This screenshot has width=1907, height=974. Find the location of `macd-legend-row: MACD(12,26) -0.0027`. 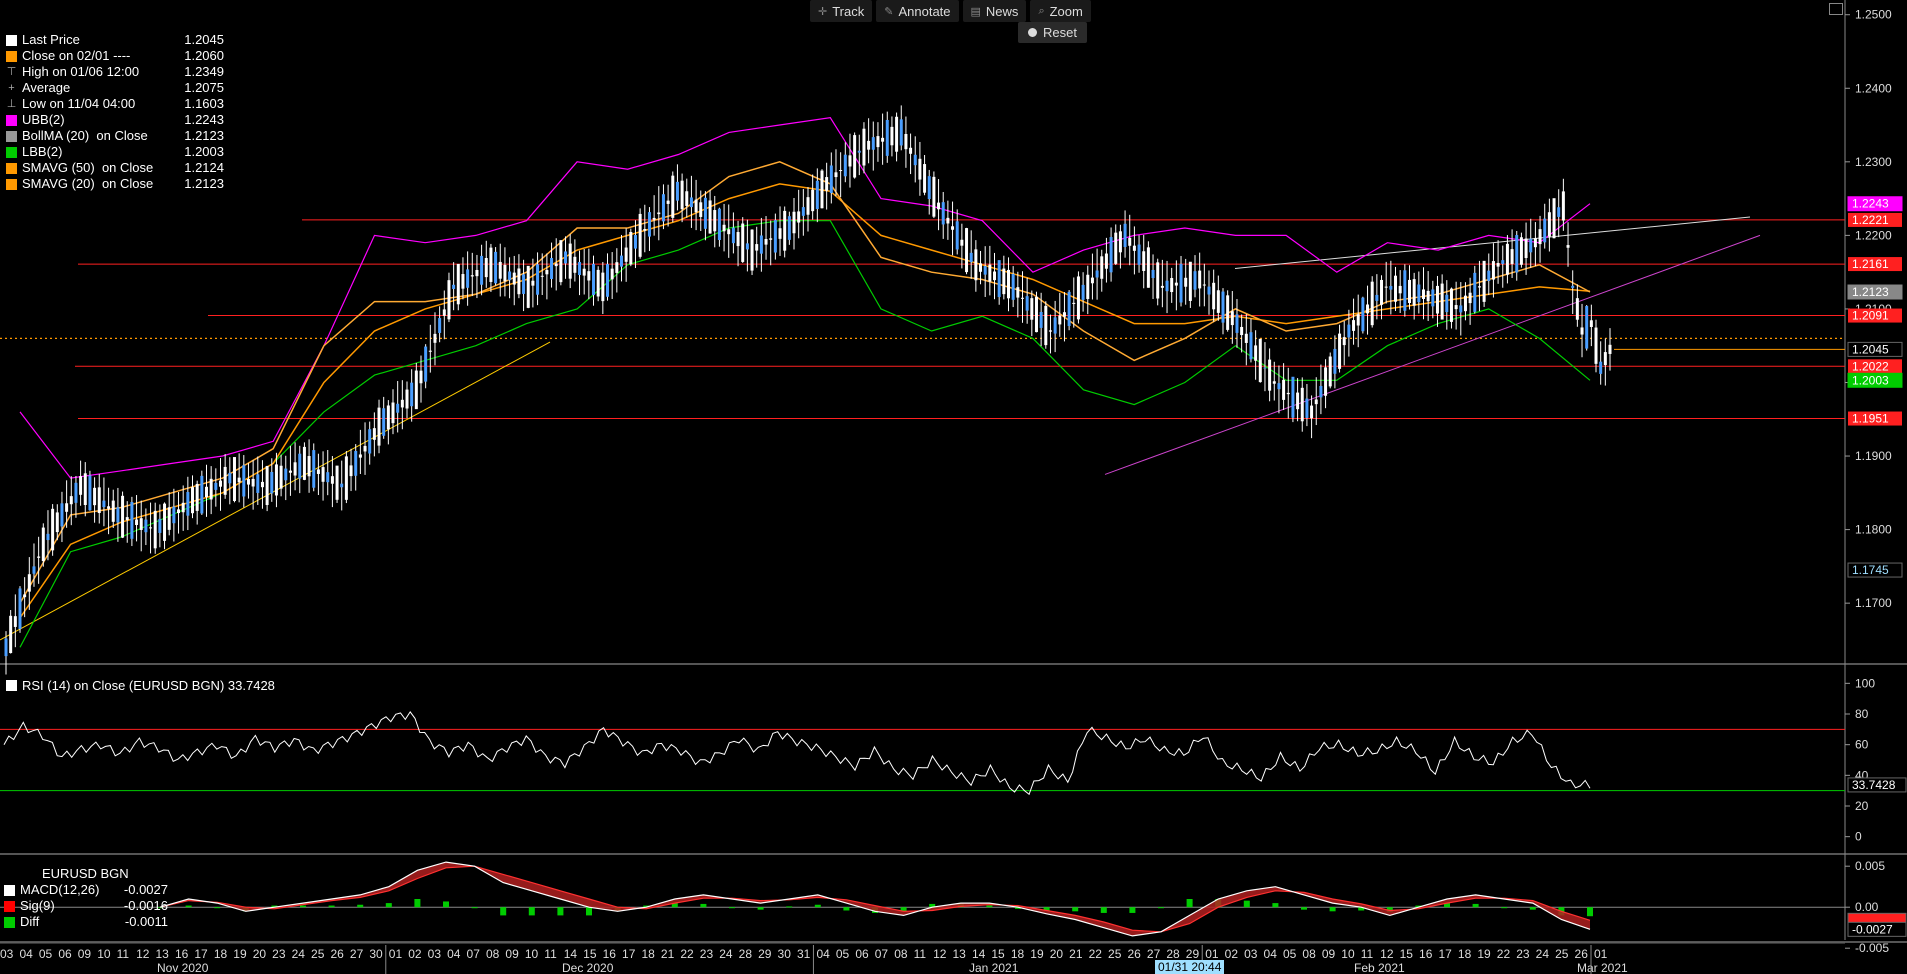

macd-legend-row: MACD(12,26) -0.0027 is located at coordinates (86, 890).